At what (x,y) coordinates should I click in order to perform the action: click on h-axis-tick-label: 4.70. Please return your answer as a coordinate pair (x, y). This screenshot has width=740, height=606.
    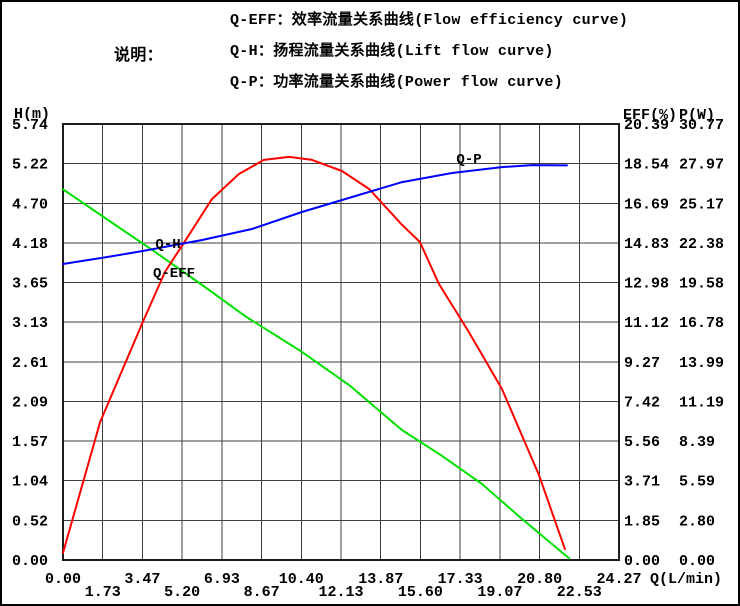
    Looking at the image, I should click on (30, 204).